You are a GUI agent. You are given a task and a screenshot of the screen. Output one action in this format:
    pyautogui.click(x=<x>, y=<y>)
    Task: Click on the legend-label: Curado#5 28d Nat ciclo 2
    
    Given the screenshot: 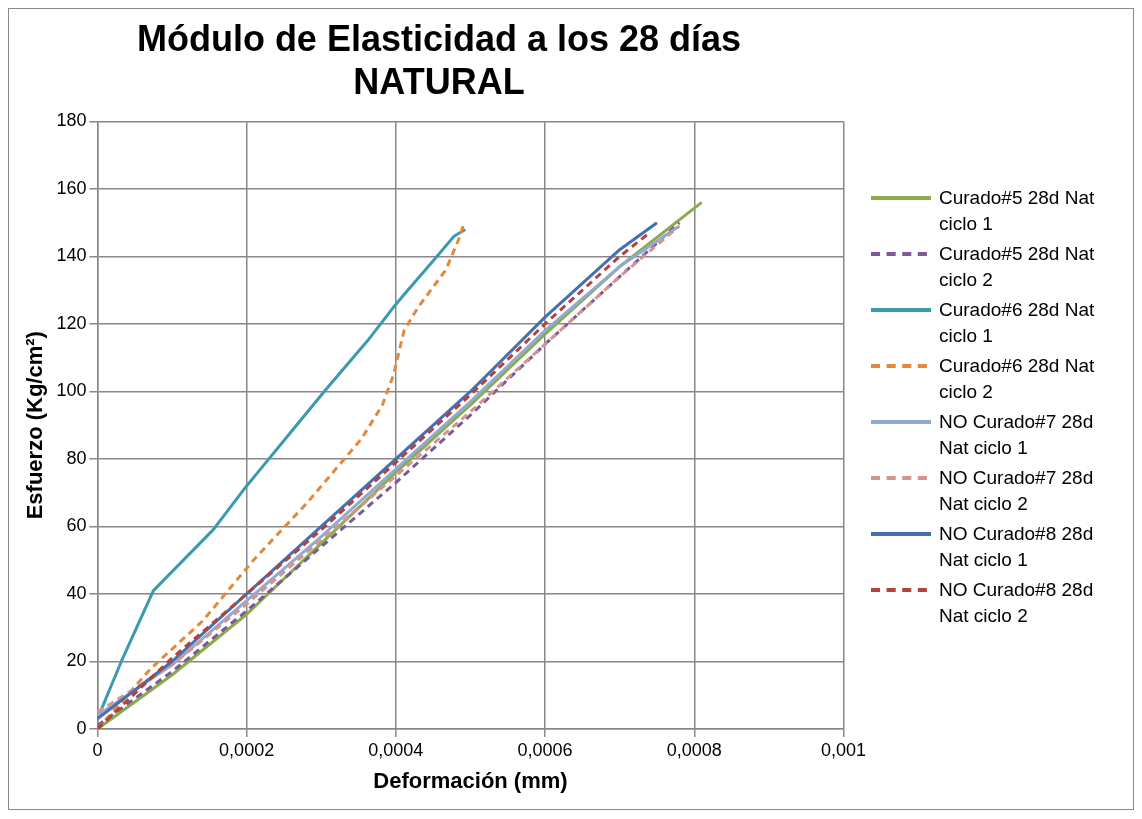 What is the action you would take?
    pyautogui.click(x=1017, y=267)
    